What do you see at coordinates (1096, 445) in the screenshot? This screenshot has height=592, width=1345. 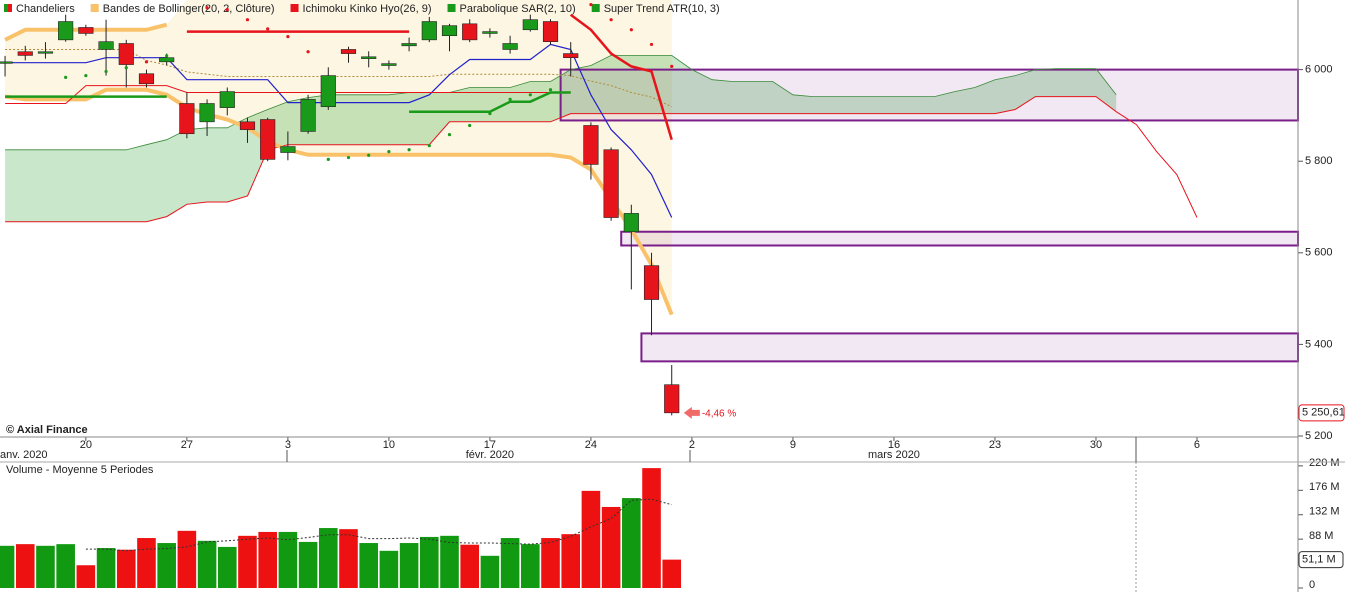 I see `x-tick-label: 30` at bounding box center [1096, 445].